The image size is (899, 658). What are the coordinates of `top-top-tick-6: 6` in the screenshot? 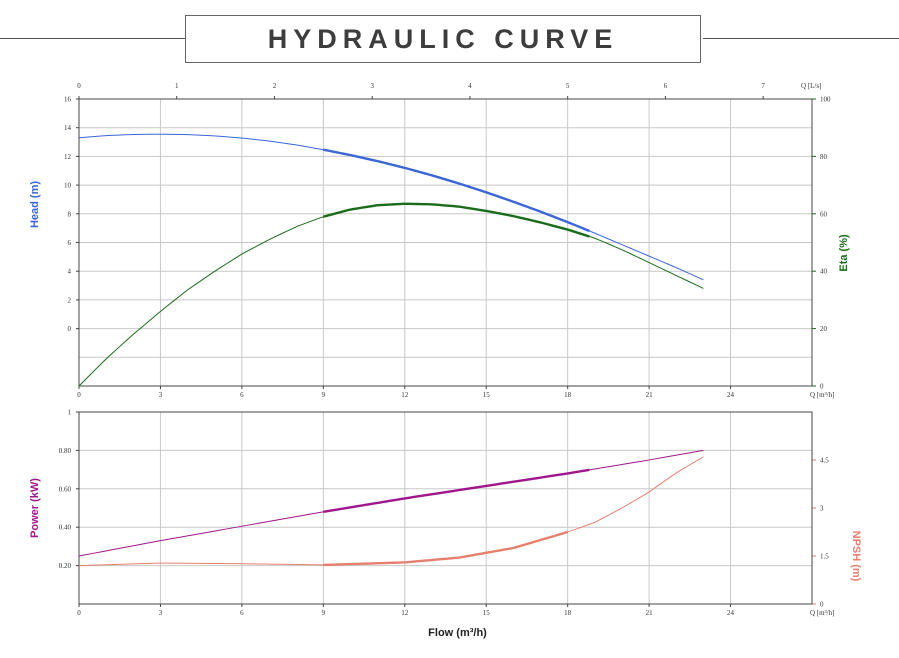 It's located at (666, 86).